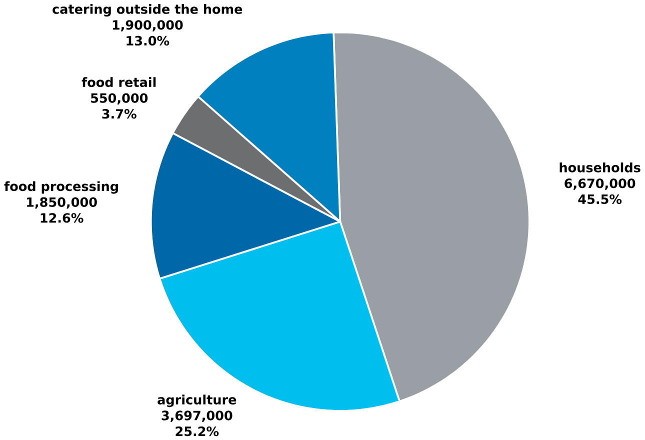  What do you see at coordinates (148, 41) in the screenshot?
I see `text: 13.0%` at bounding box center [148, 41].